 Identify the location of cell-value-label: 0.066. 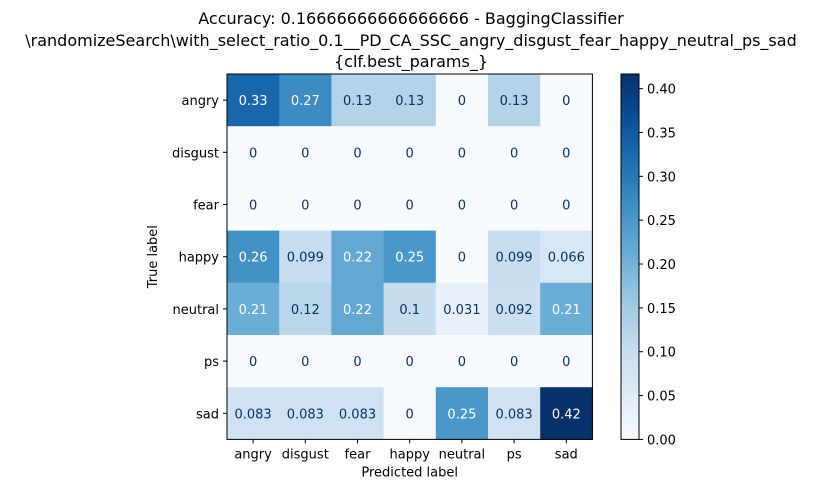
(566, 258).